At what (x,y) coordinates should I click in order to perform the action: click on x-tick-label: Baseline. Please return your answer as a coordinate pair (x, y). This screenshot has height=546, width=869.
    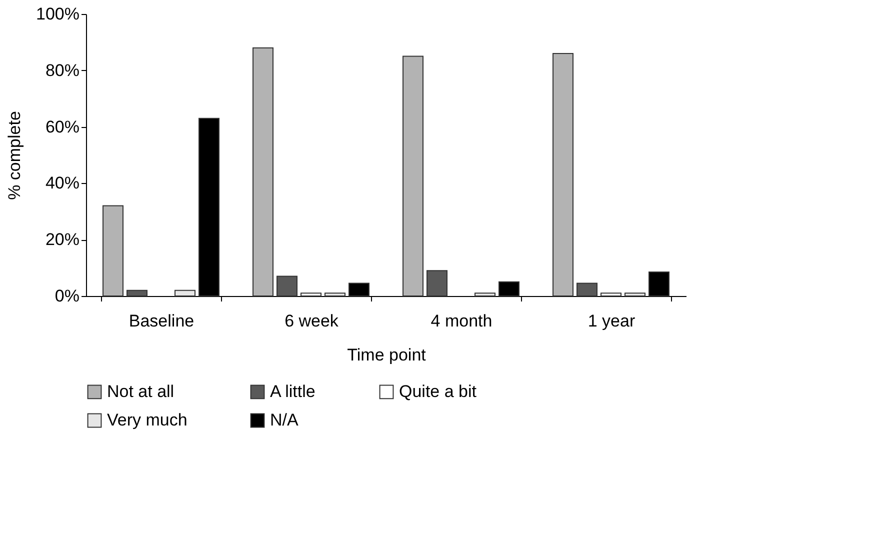
    Looking at the image, I should click on (161, 321).